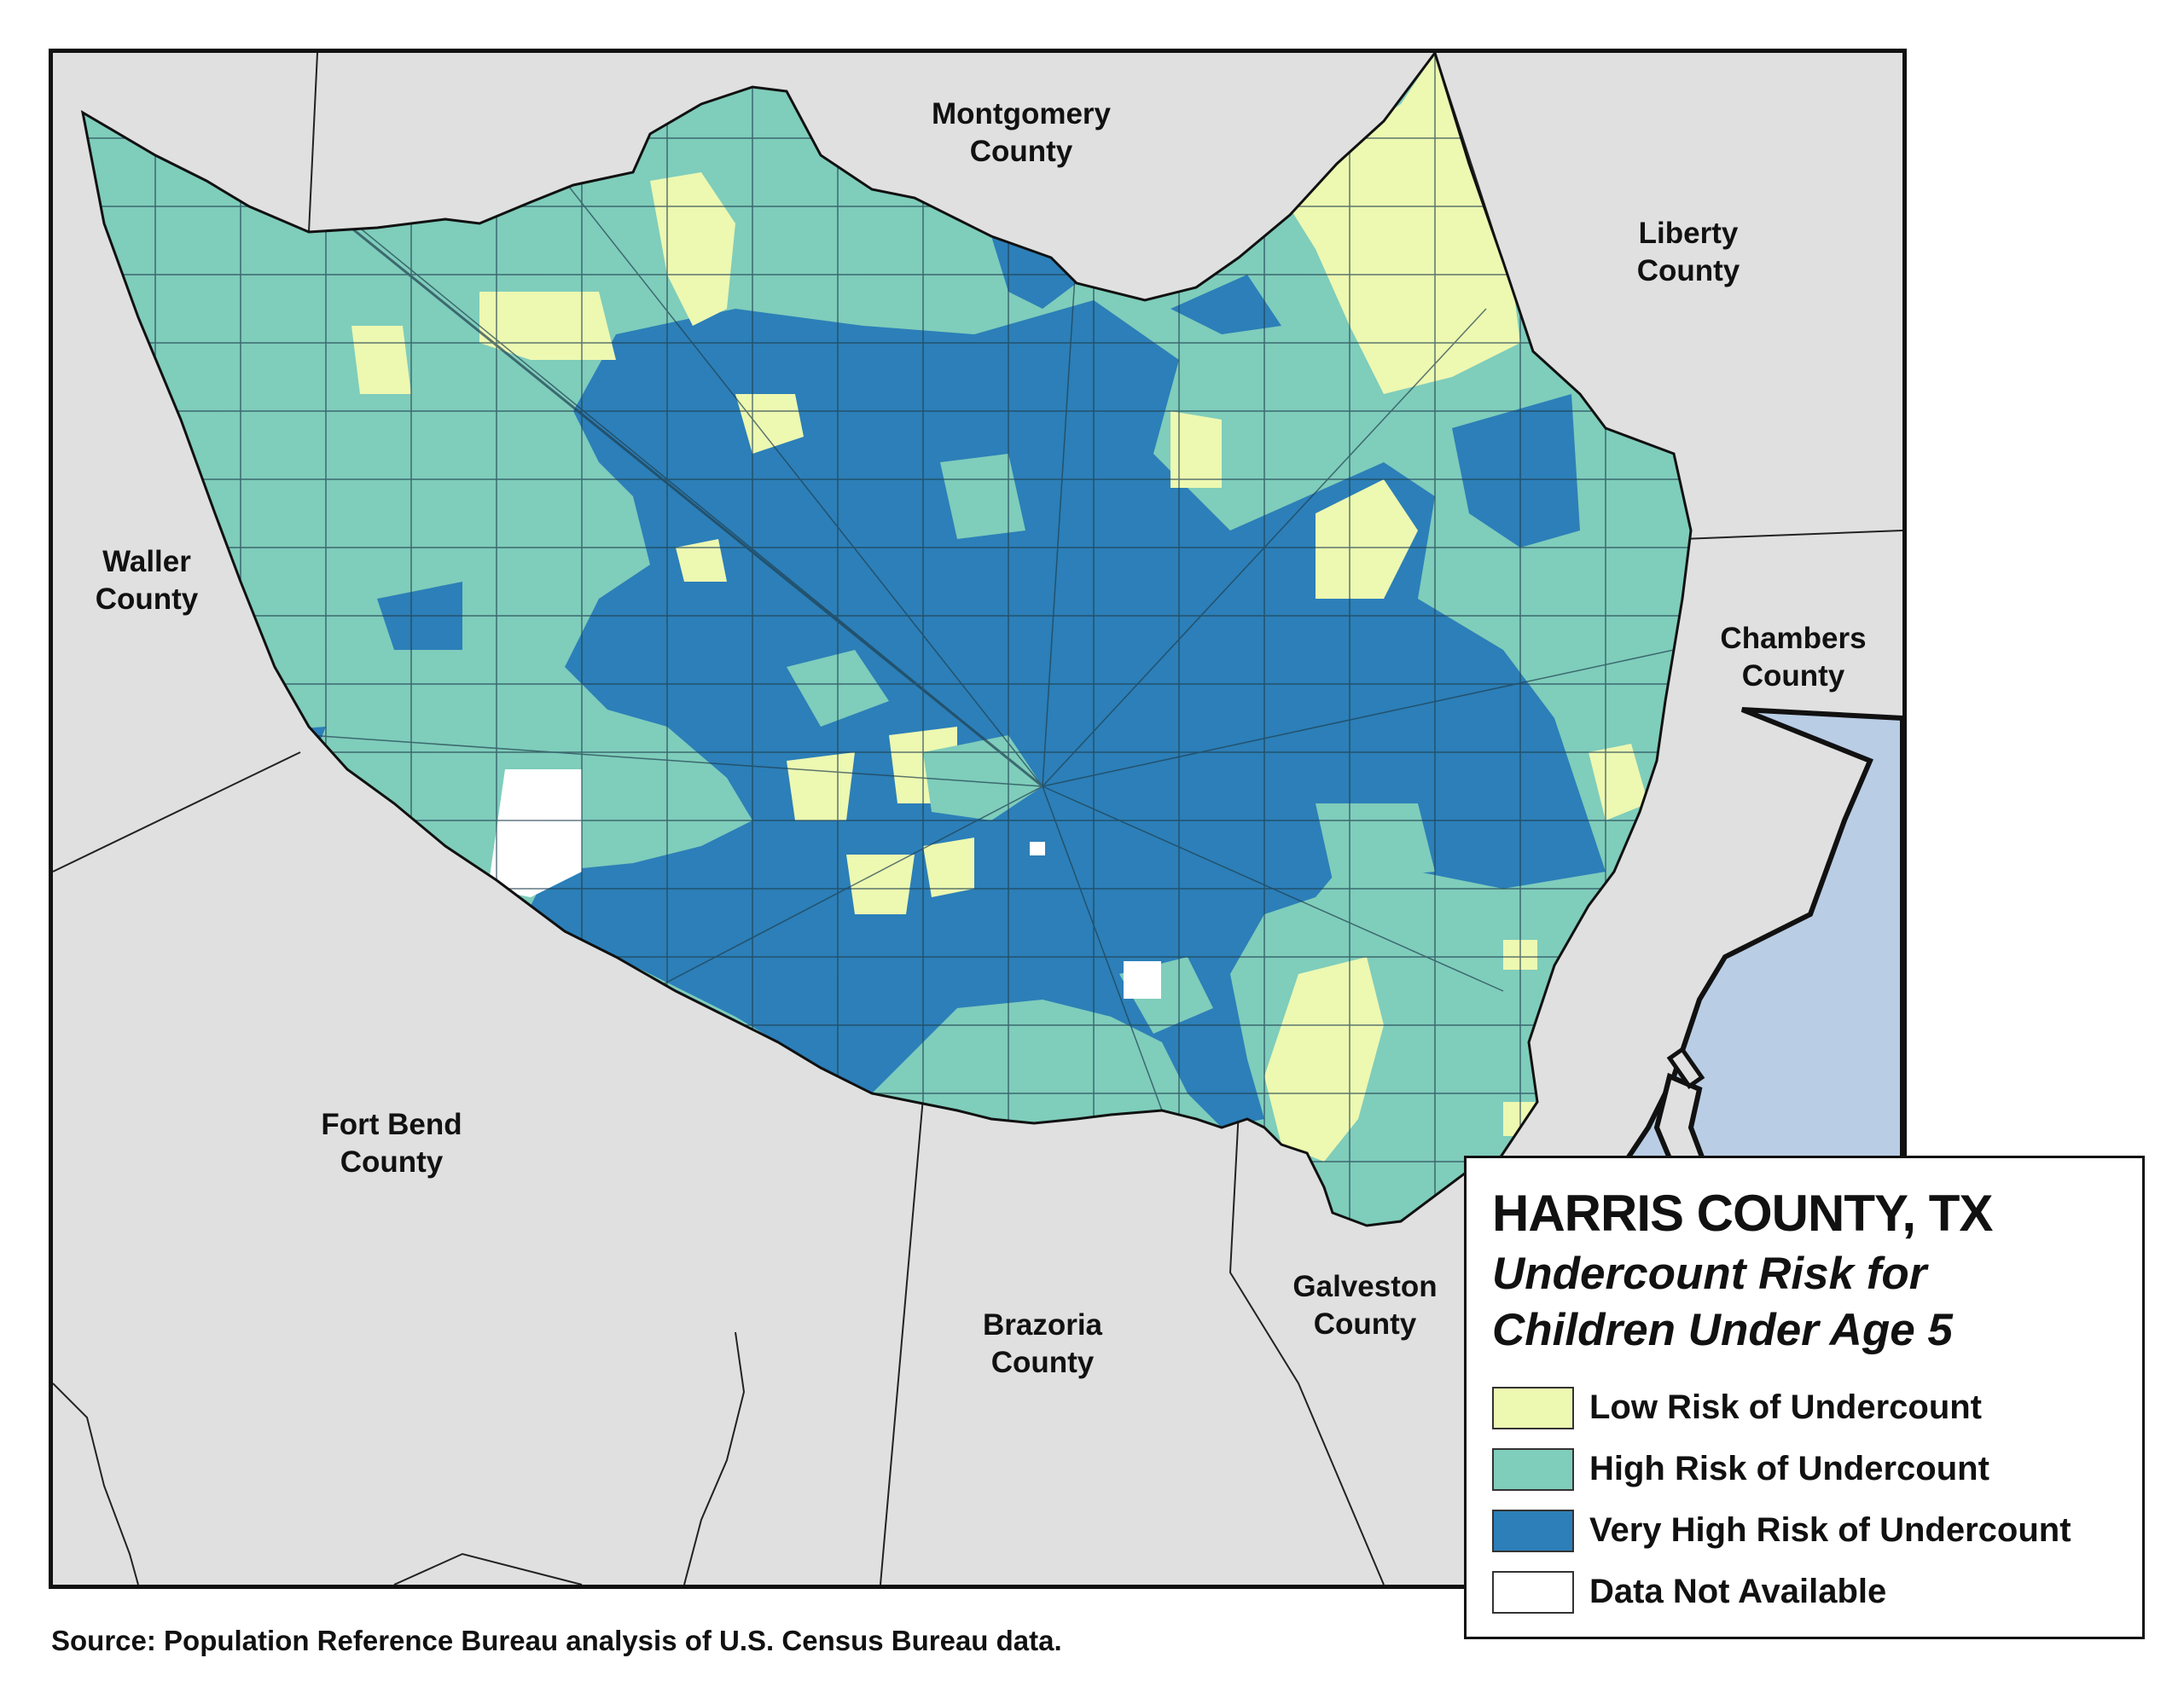  I want to click on county-name: Waller, so click(147, 562).